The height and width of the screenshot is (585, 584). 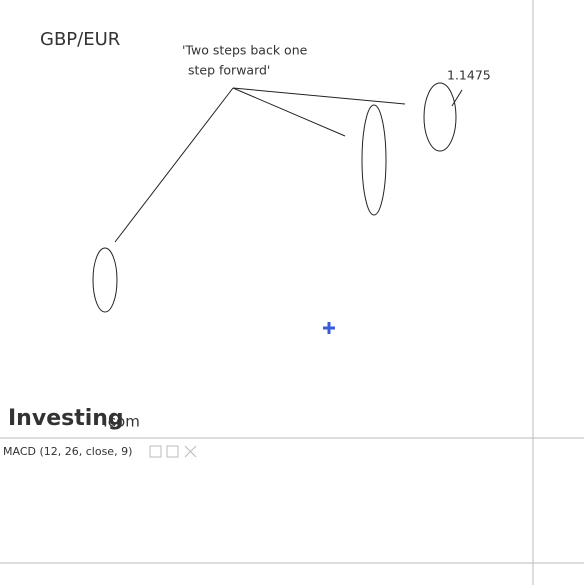 What do you see at coordinates (80, 39) in the screenshot?
I see `chart-title: GBP/EUR` at bounding box center [80, 39].